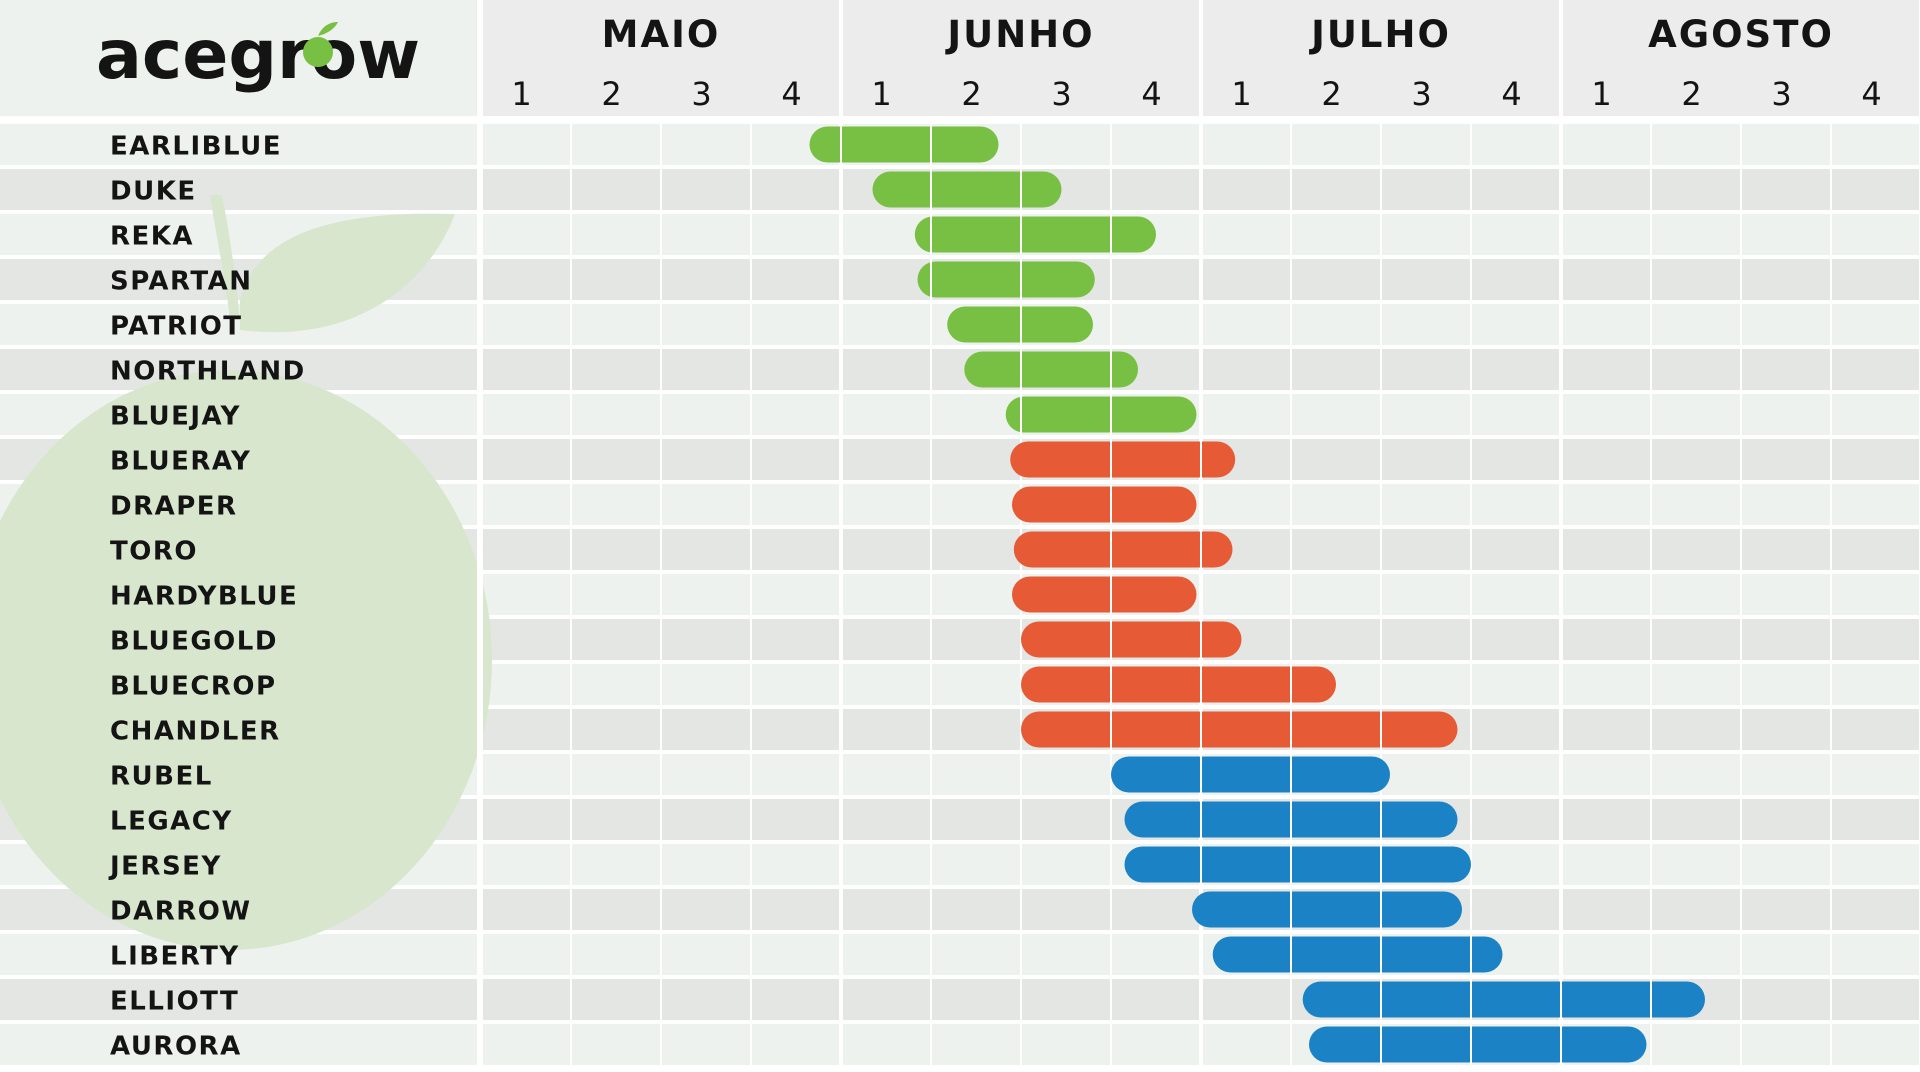 This screenshot has width=1920, height=1072. Describe the element at coordinates (176, 327) in the screenshot. I see `variety-label: PATRIOT` at that location.